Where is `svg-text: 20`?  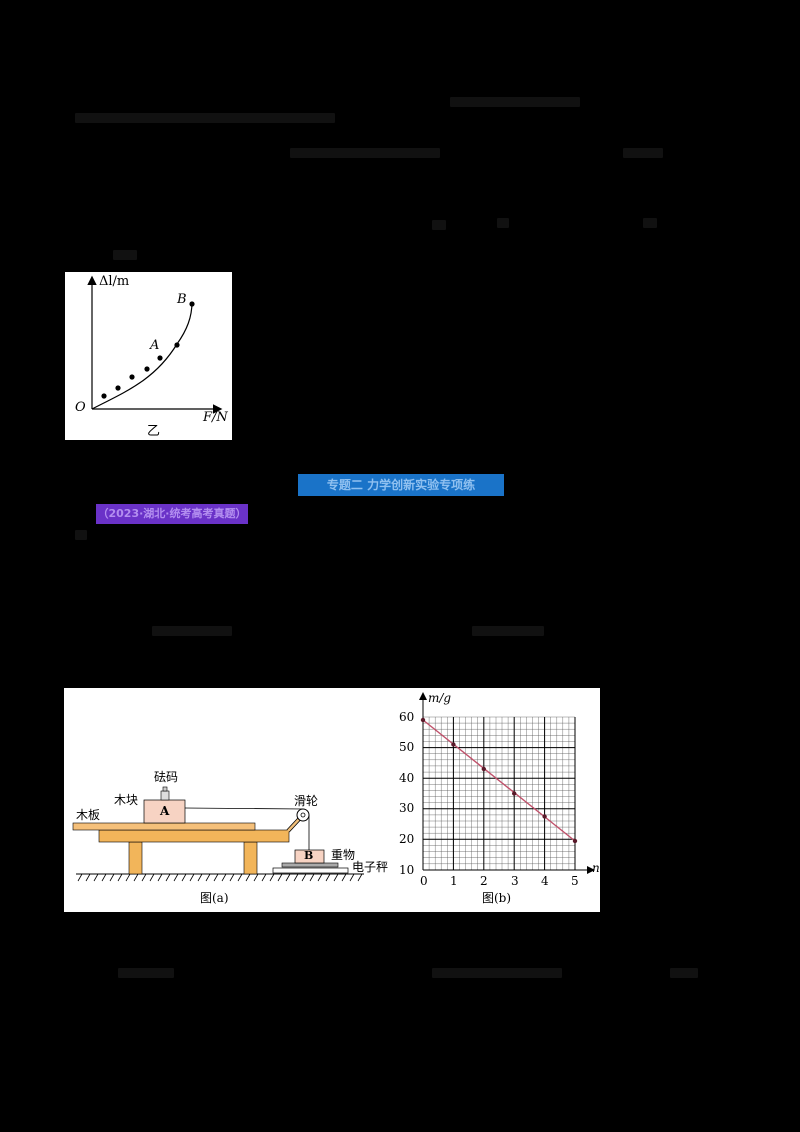
svg-text: 20 is located at coordinates (406, 839).